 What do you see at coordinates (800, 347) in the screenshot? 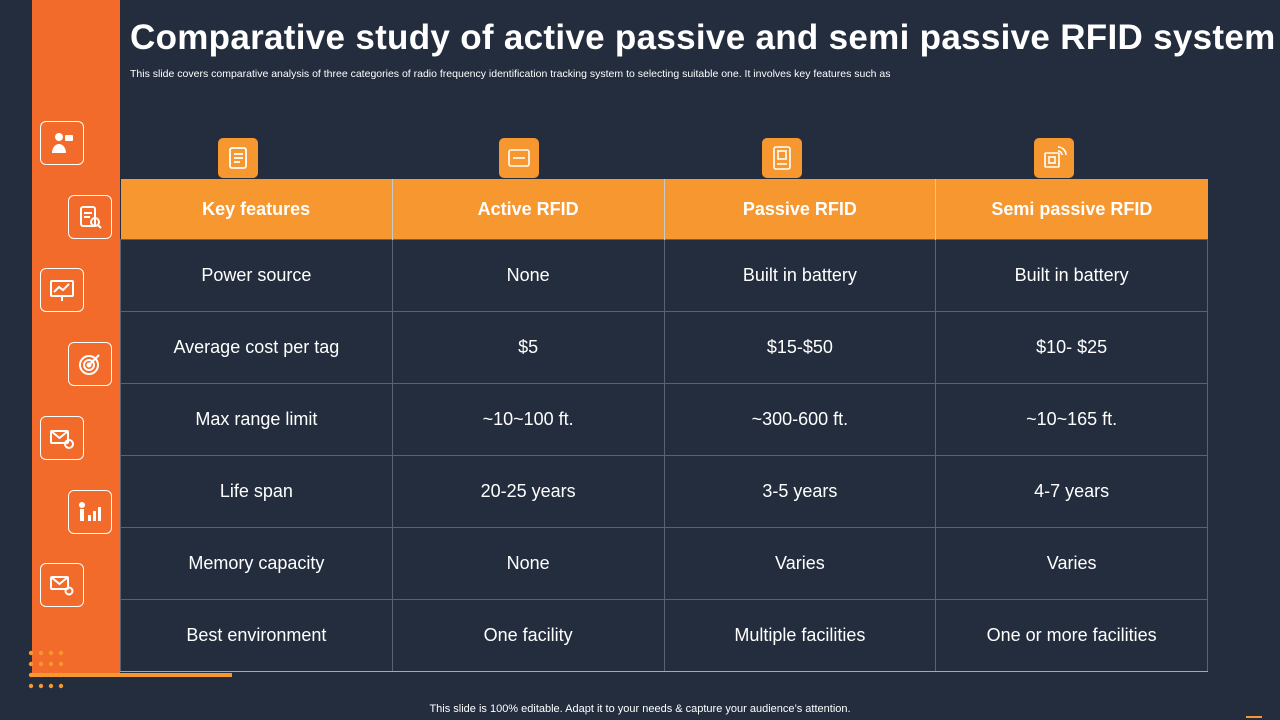
I see `table-cell: $15-$50` at bounding box center [800, 347].